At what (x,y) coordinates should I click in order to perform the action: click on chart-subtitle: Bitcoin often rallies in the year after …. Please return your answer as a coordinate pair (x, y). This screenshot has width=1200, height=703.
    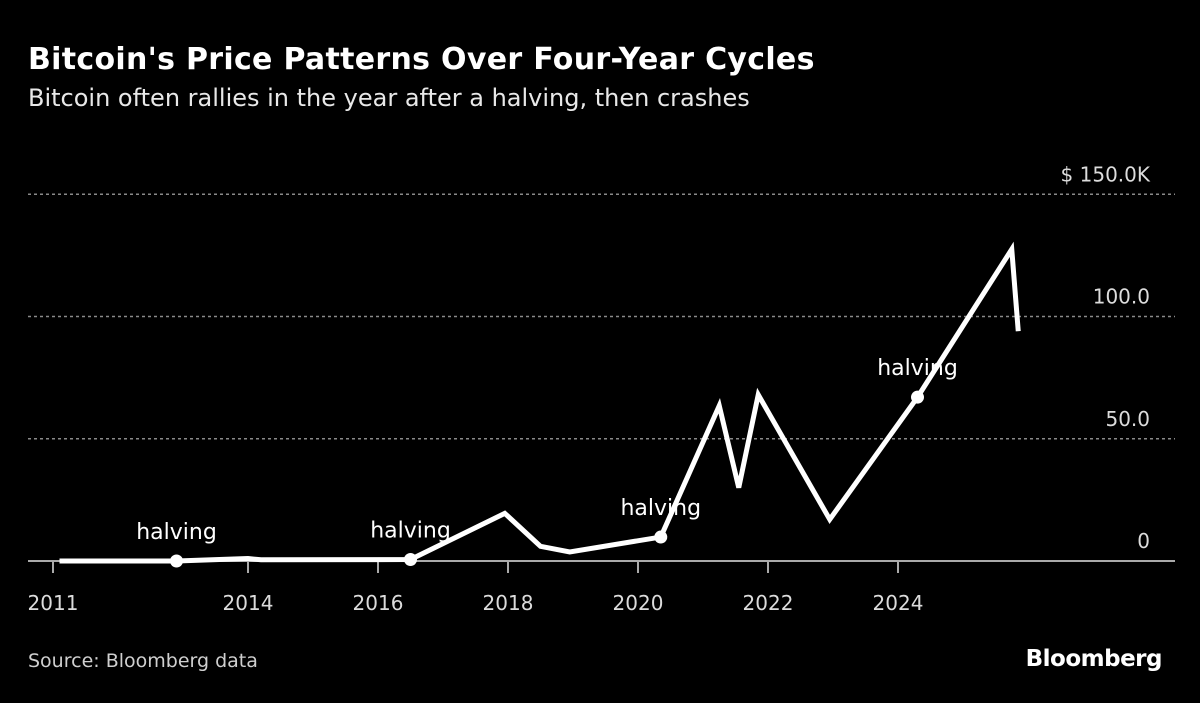
    Looking at the image, I should click on (389, 98).